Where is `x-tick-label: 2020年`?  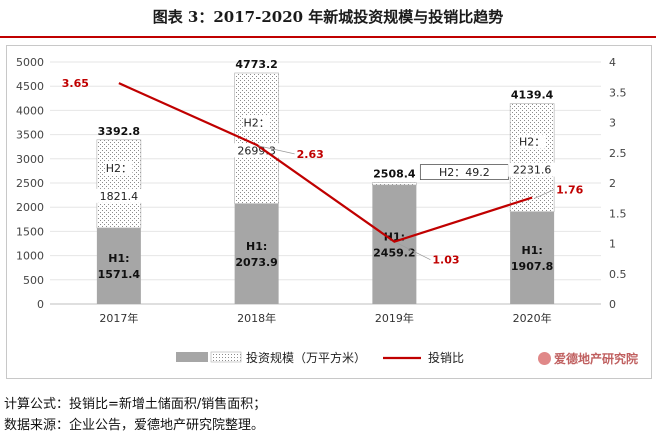 x-tick-label: 2020年 is located at coordinates (532, 318).